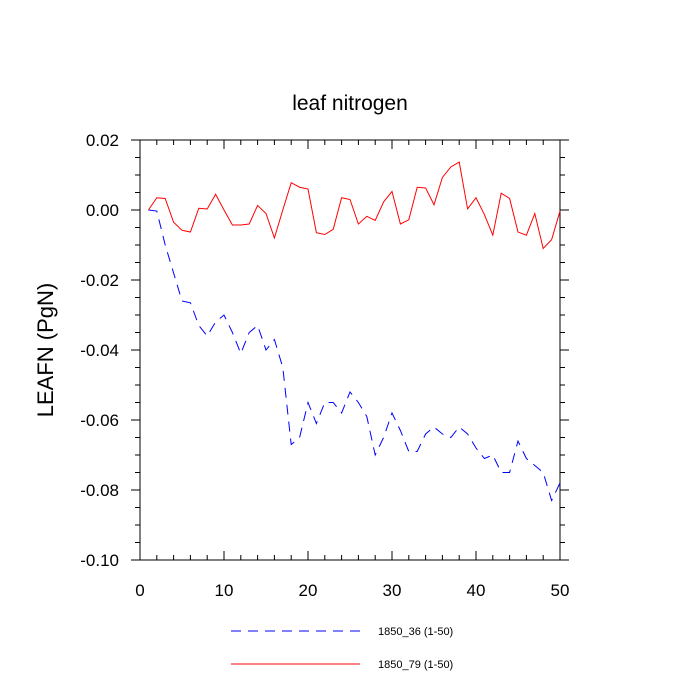 This screenshot has width=700, height=700. What do you see at coordinates (45, 350) in the screenshot?
I see `y-axis-label: LEAFN (PgN)` at bounding box center [45, 350].